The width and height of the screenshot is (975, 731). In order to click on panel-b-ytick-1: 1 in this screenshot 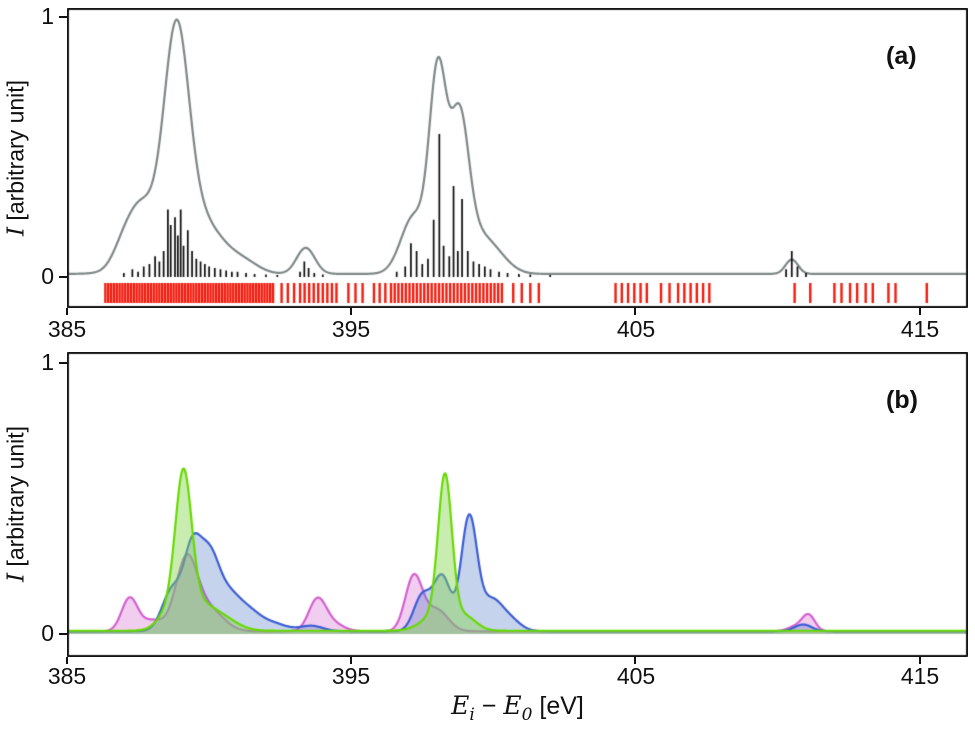, I will do `click(47, 362)`.